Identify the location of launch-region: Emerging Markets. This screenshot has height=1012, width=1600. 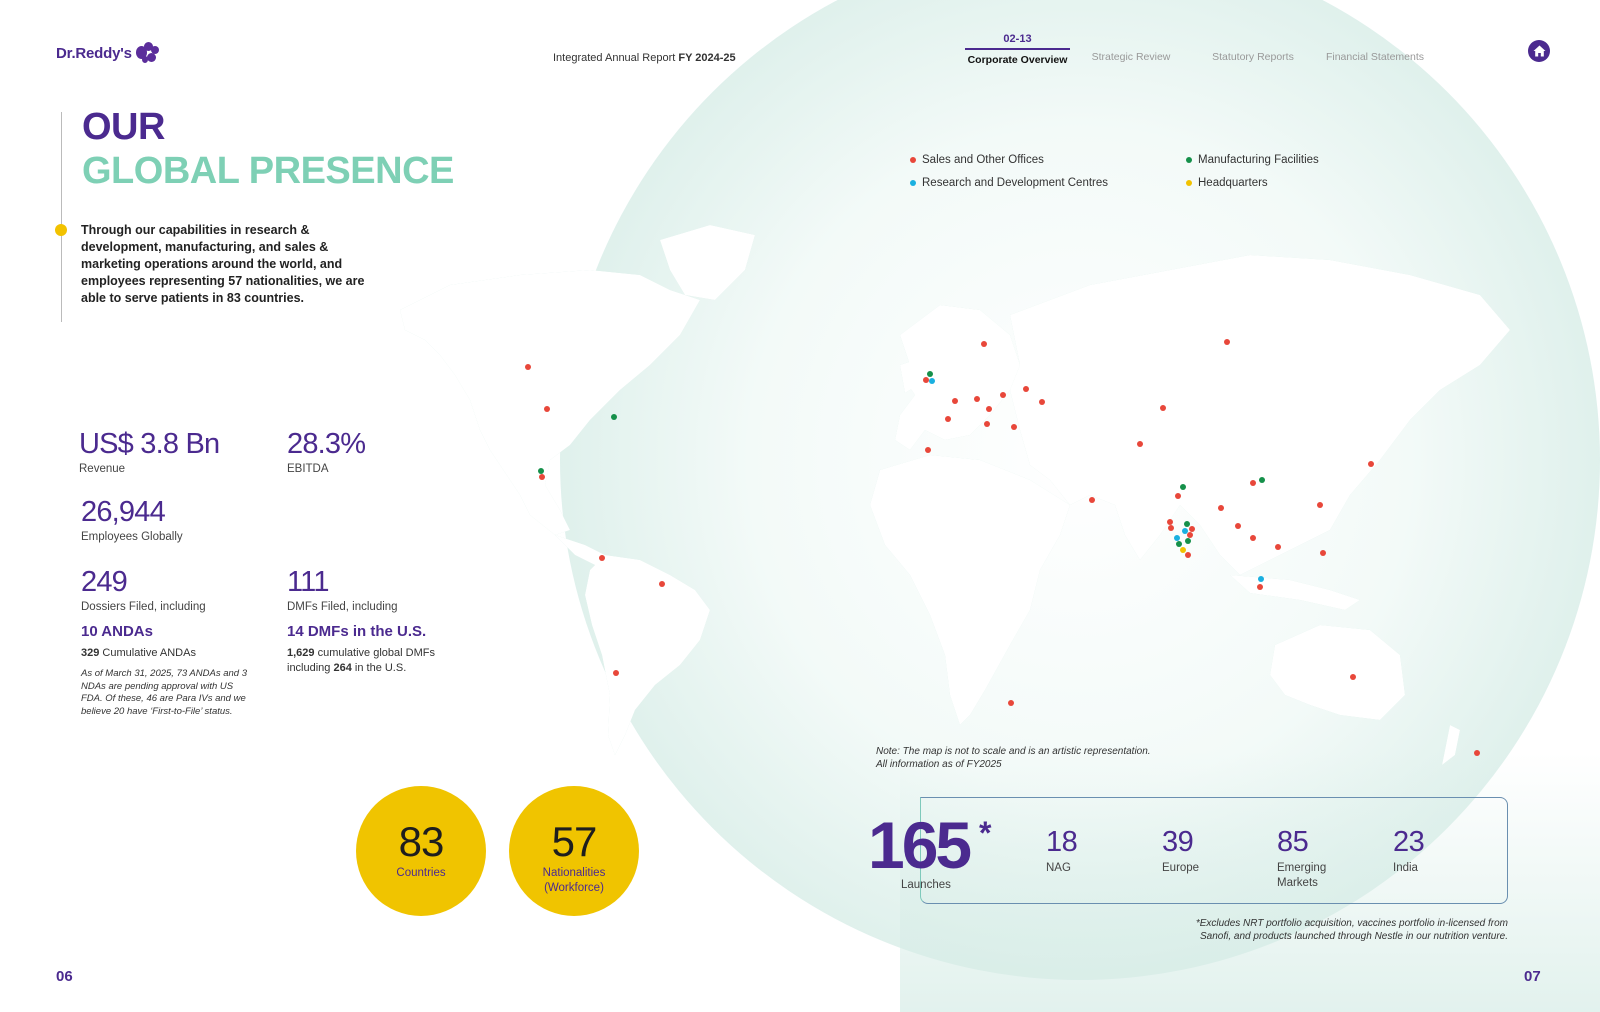
(1302, 875).